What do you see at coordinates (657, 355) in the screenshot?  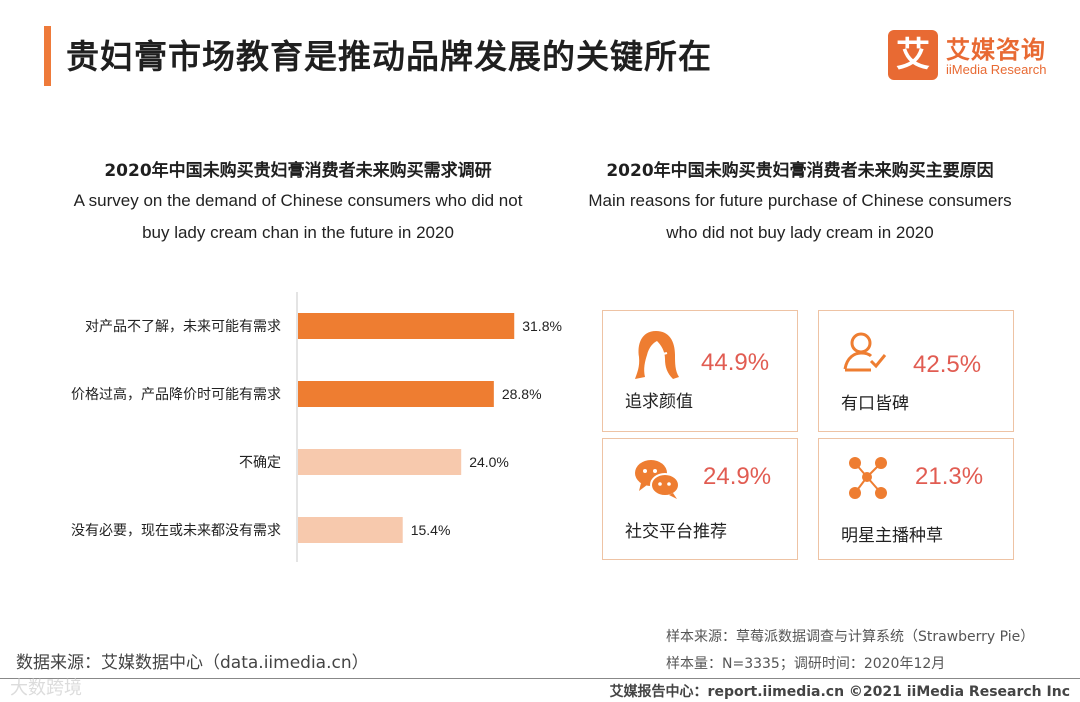 I see `hair-icon` at bounding box center [657, 355].